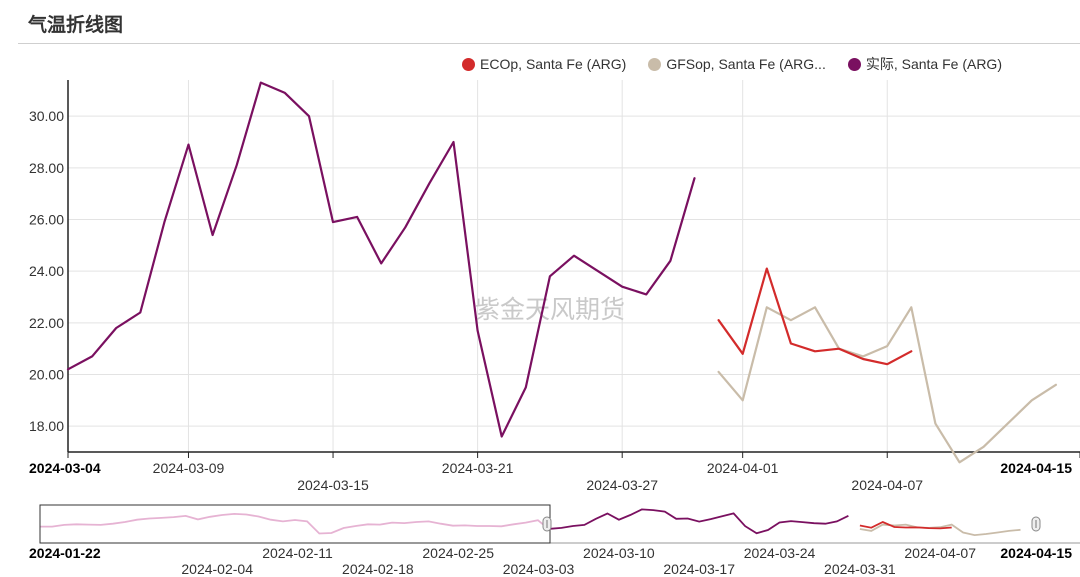 The width and height of the screenshot is (1080, 577). Describe the element at coordinates (469, 64) in the screenshot. I see `legend-ecop-marker-icon` at that location.